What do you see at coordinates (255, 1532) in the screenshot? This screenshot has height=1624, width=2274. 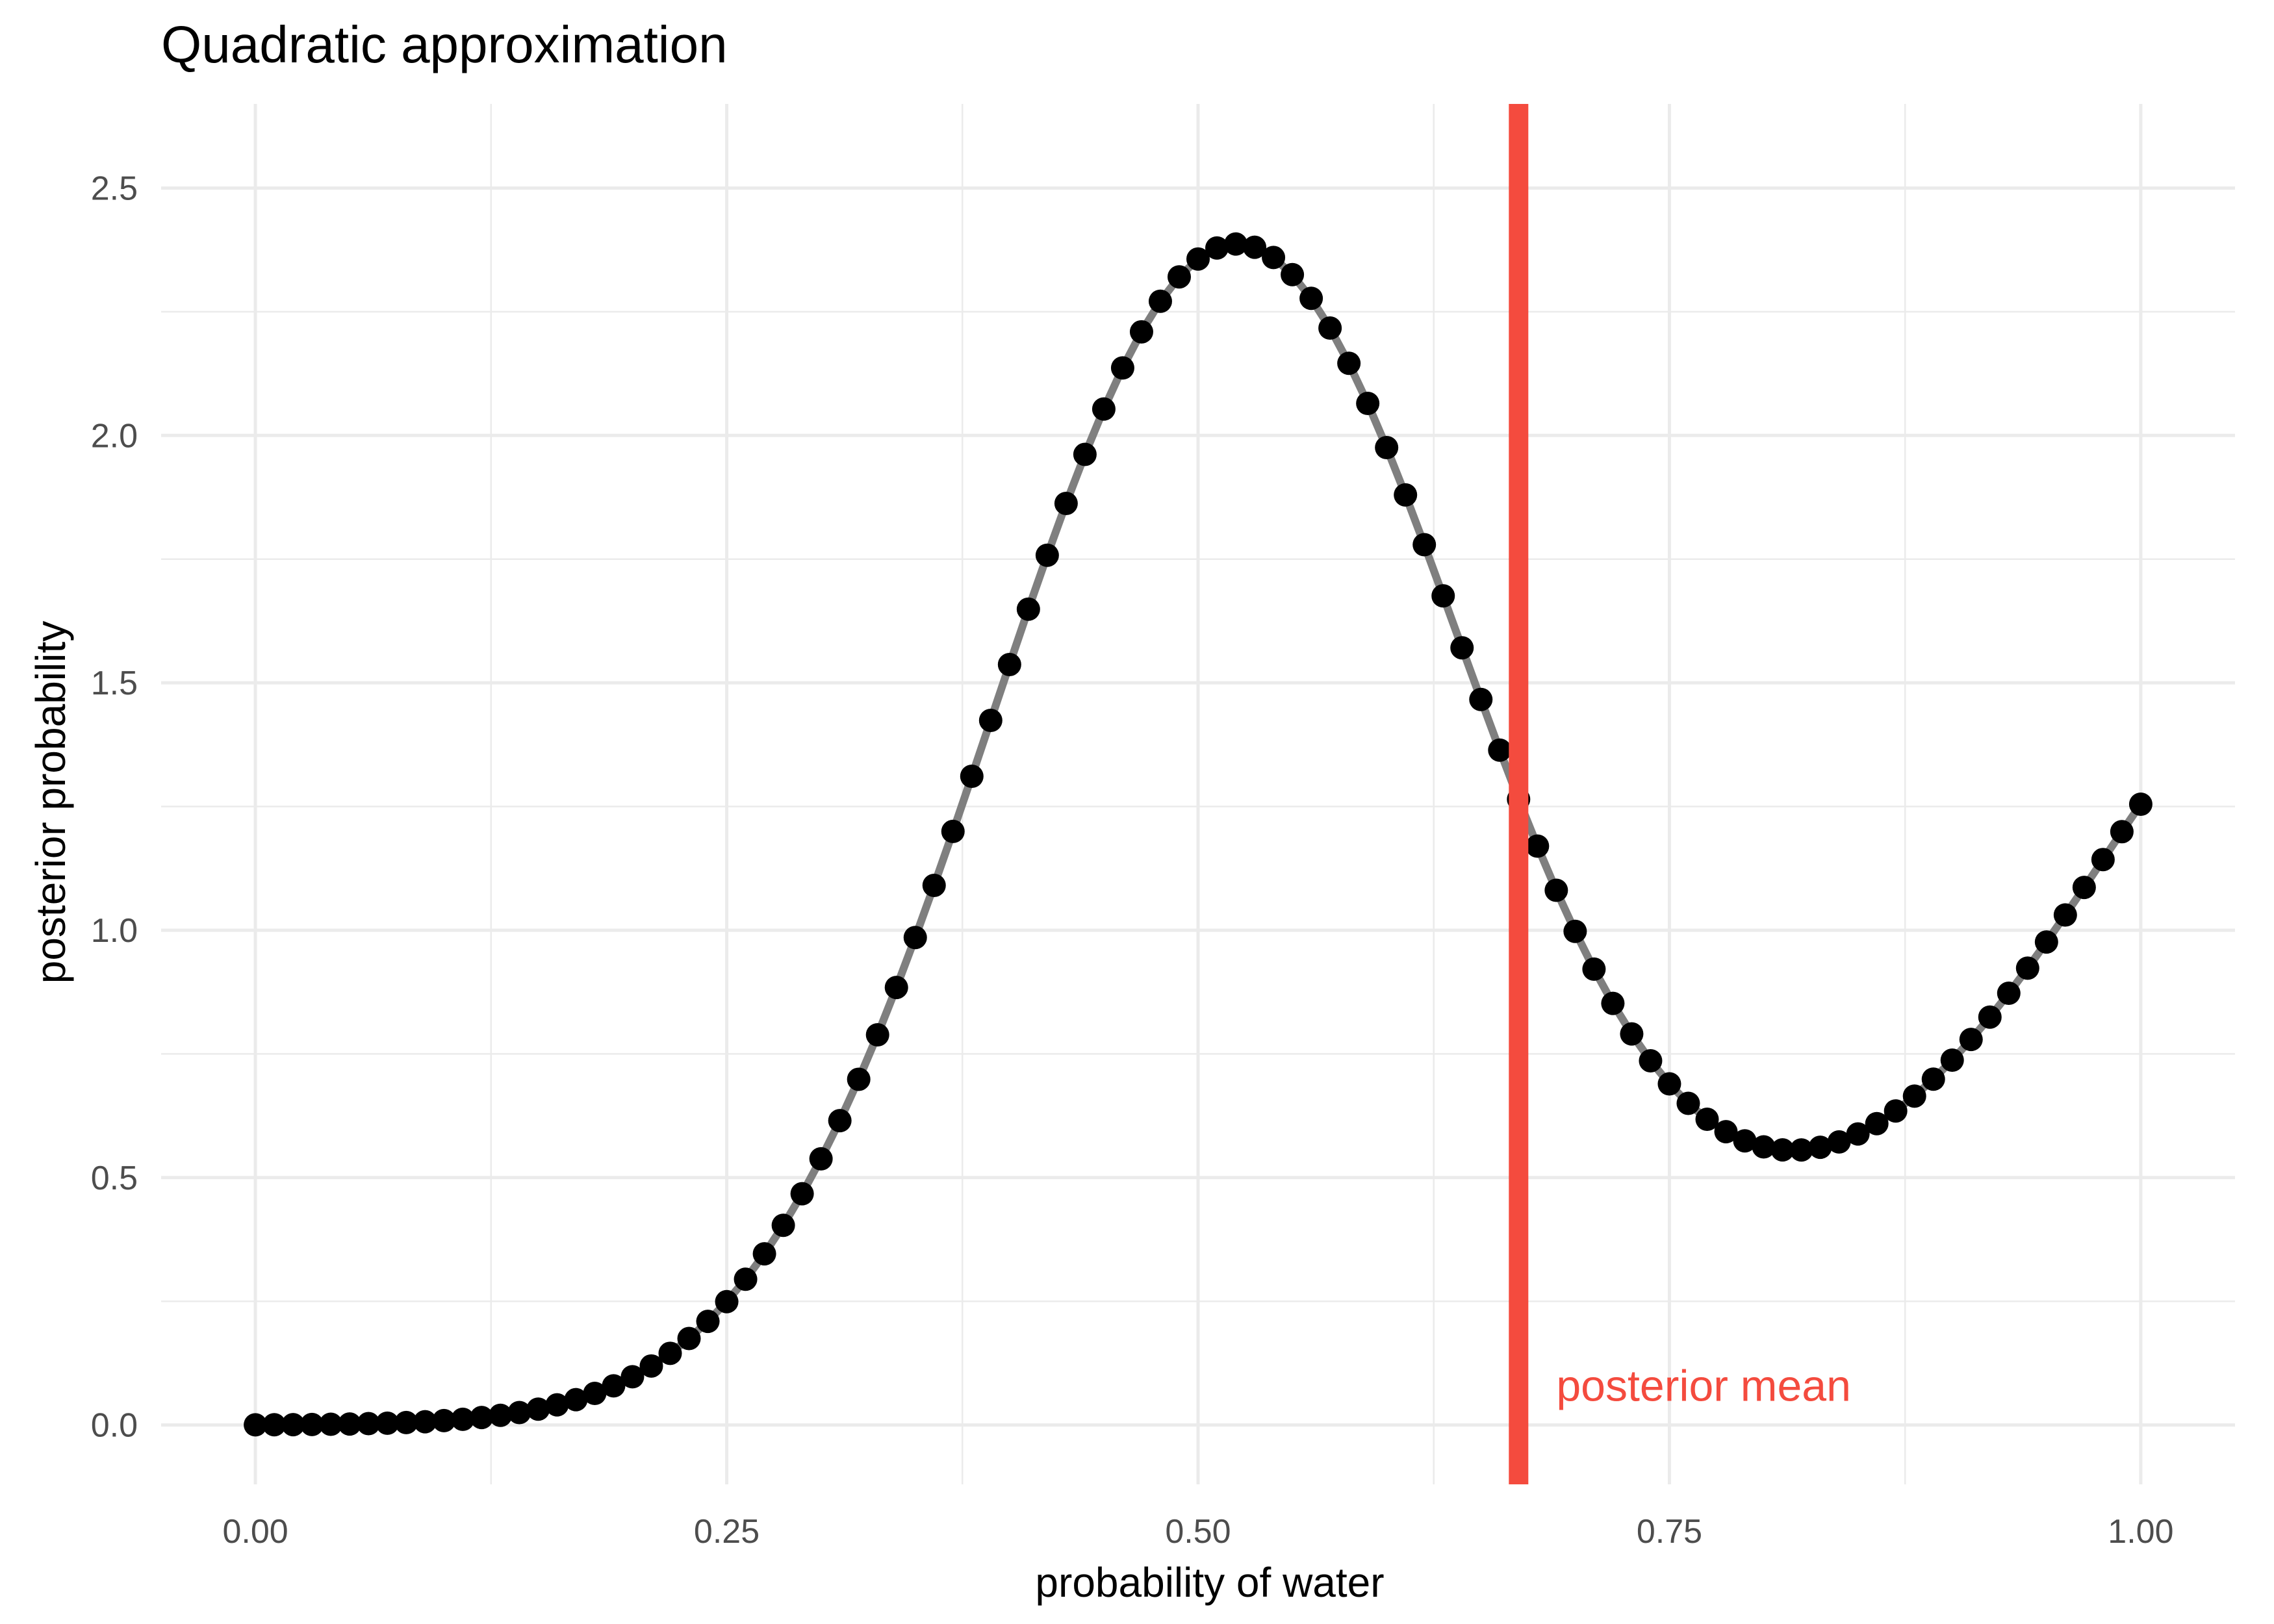 I see `x-tick-label: 0.00` at bounding box center [255, 1532].